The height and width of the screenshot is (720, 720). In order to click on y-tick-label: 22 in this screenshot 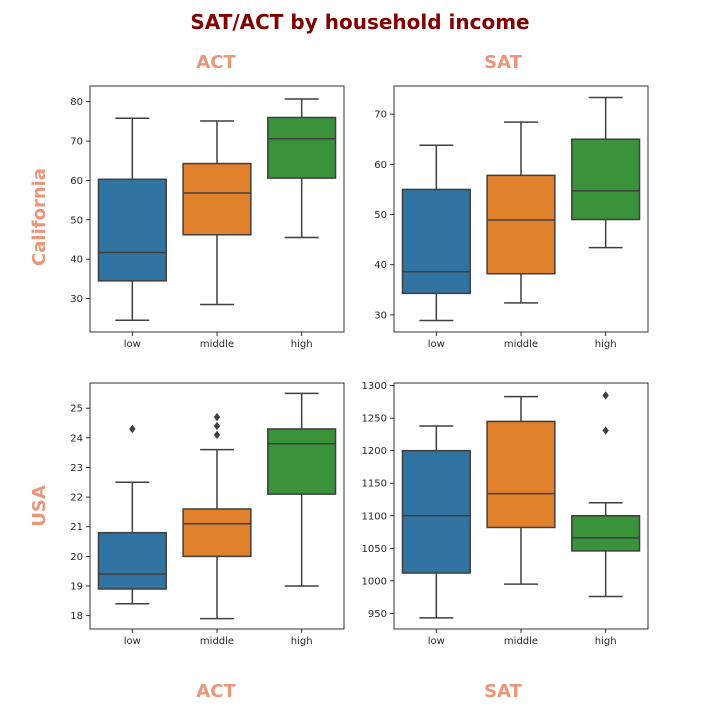, I will do `click(76, 498)`.